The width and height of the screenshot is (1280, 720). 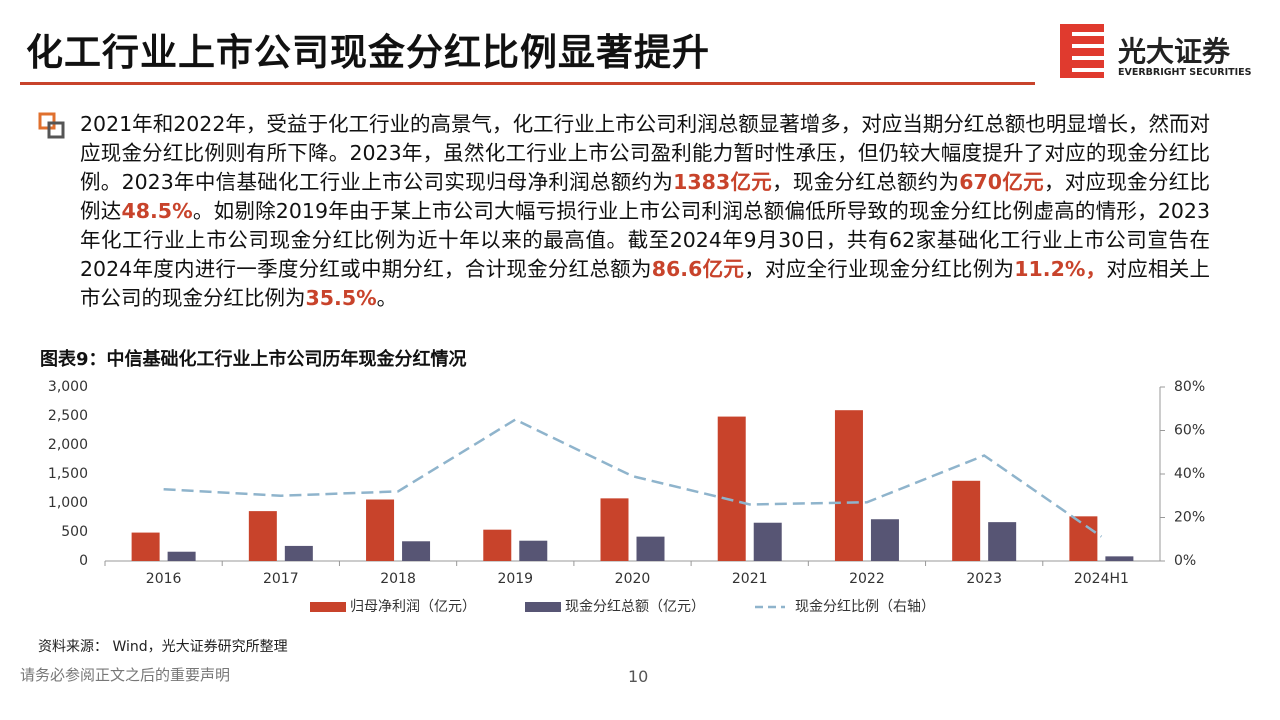 What do you see at coordinates (1189, 474) in the screenshot?
I see `y2-tick-label: 40%` at bounding box center [1189, 474].